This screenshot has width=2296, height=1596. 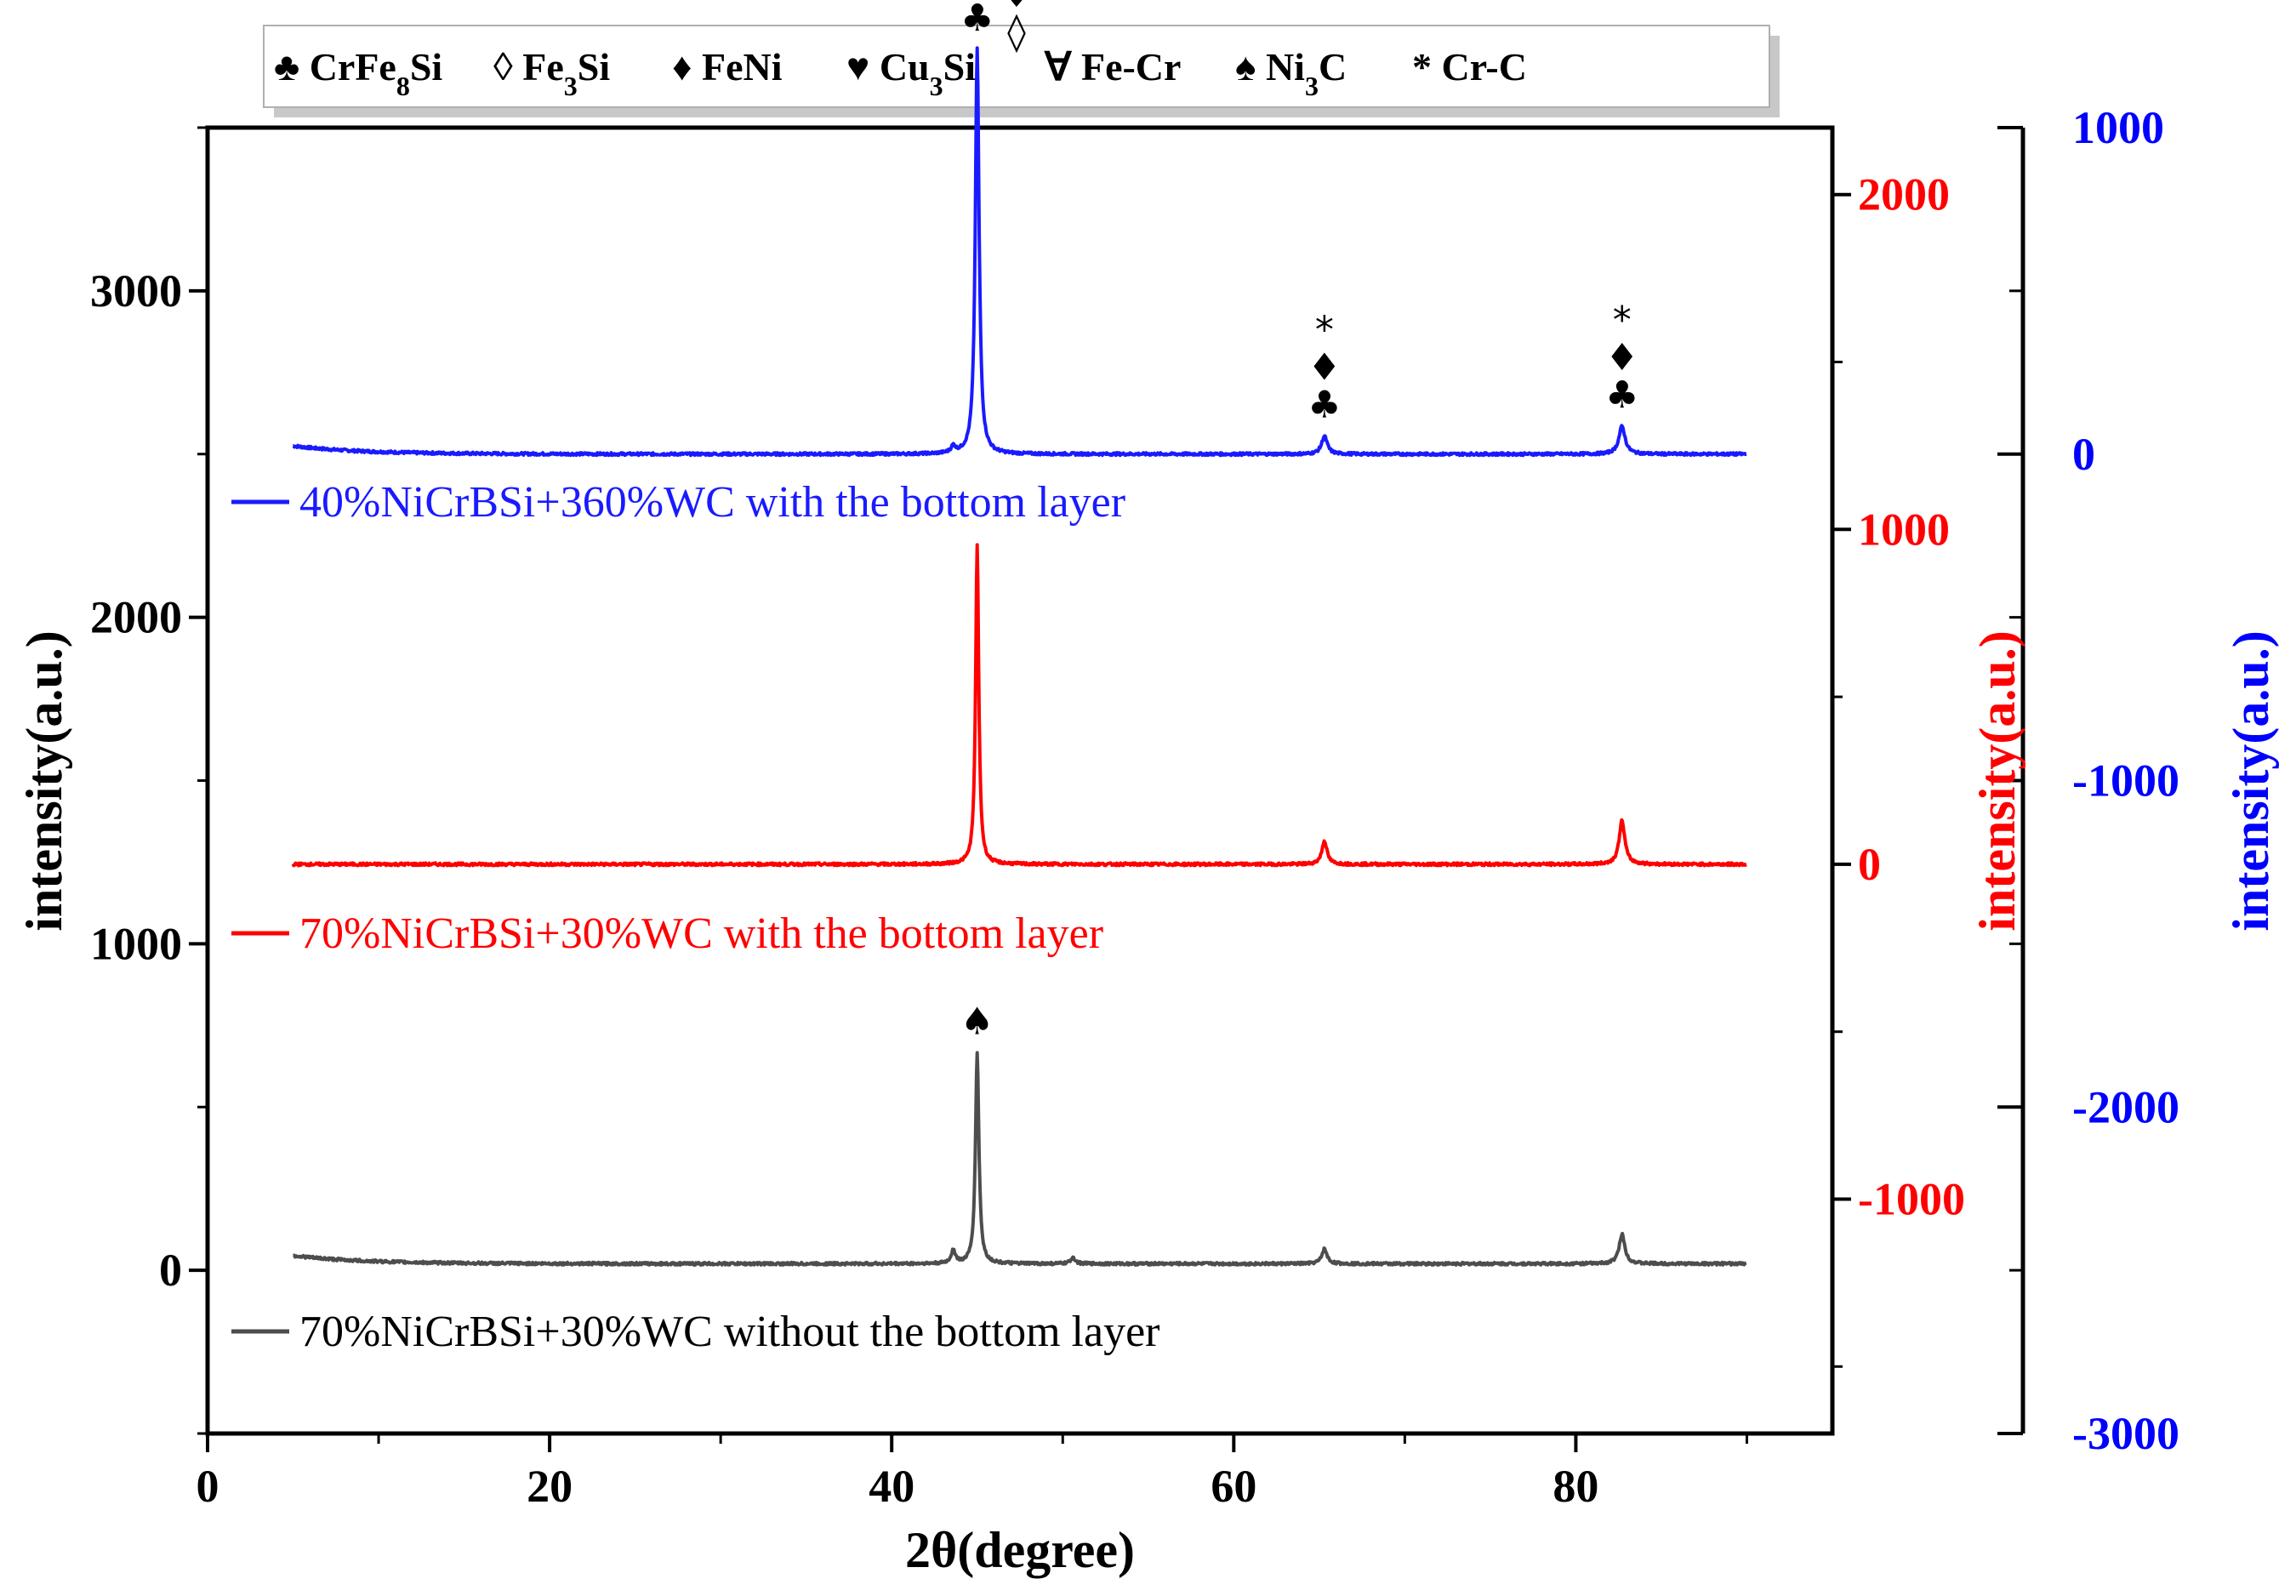 What do you see at coordinates (403, 86) in the screenshot?
I see `phase-subscript: 8` at bounding box center [403, 86].